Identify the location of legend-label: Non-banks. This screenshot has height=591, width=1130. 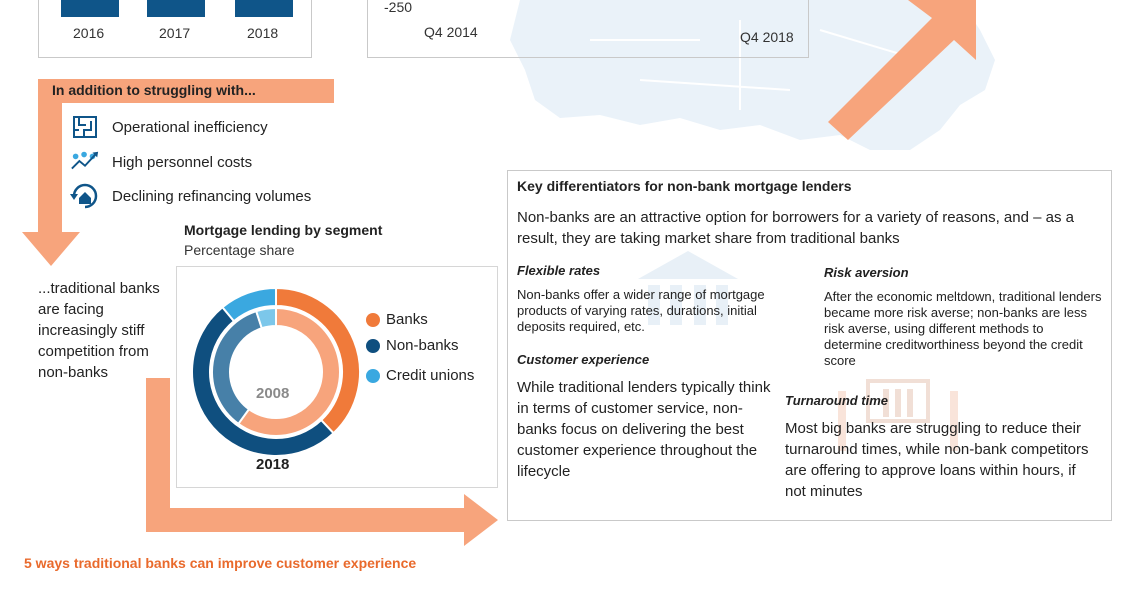
(422, 345).